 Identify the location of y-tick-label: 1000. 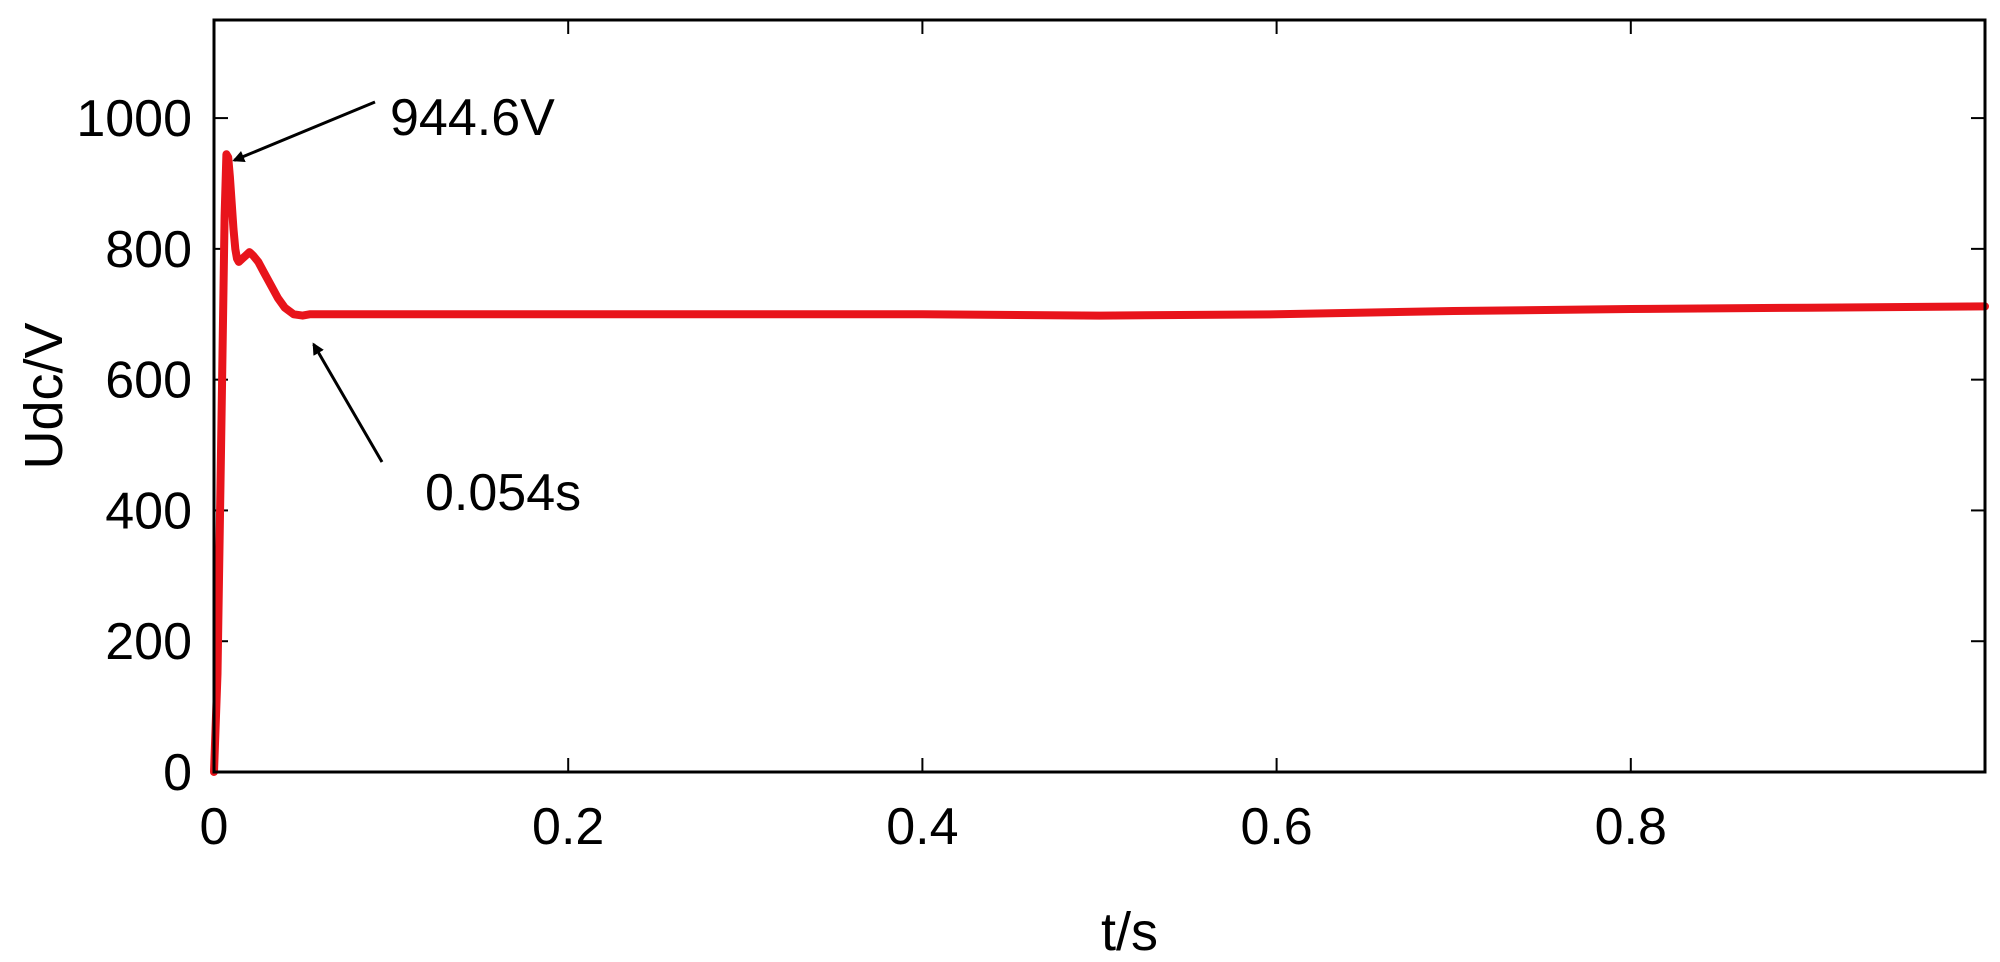
(134, 119).